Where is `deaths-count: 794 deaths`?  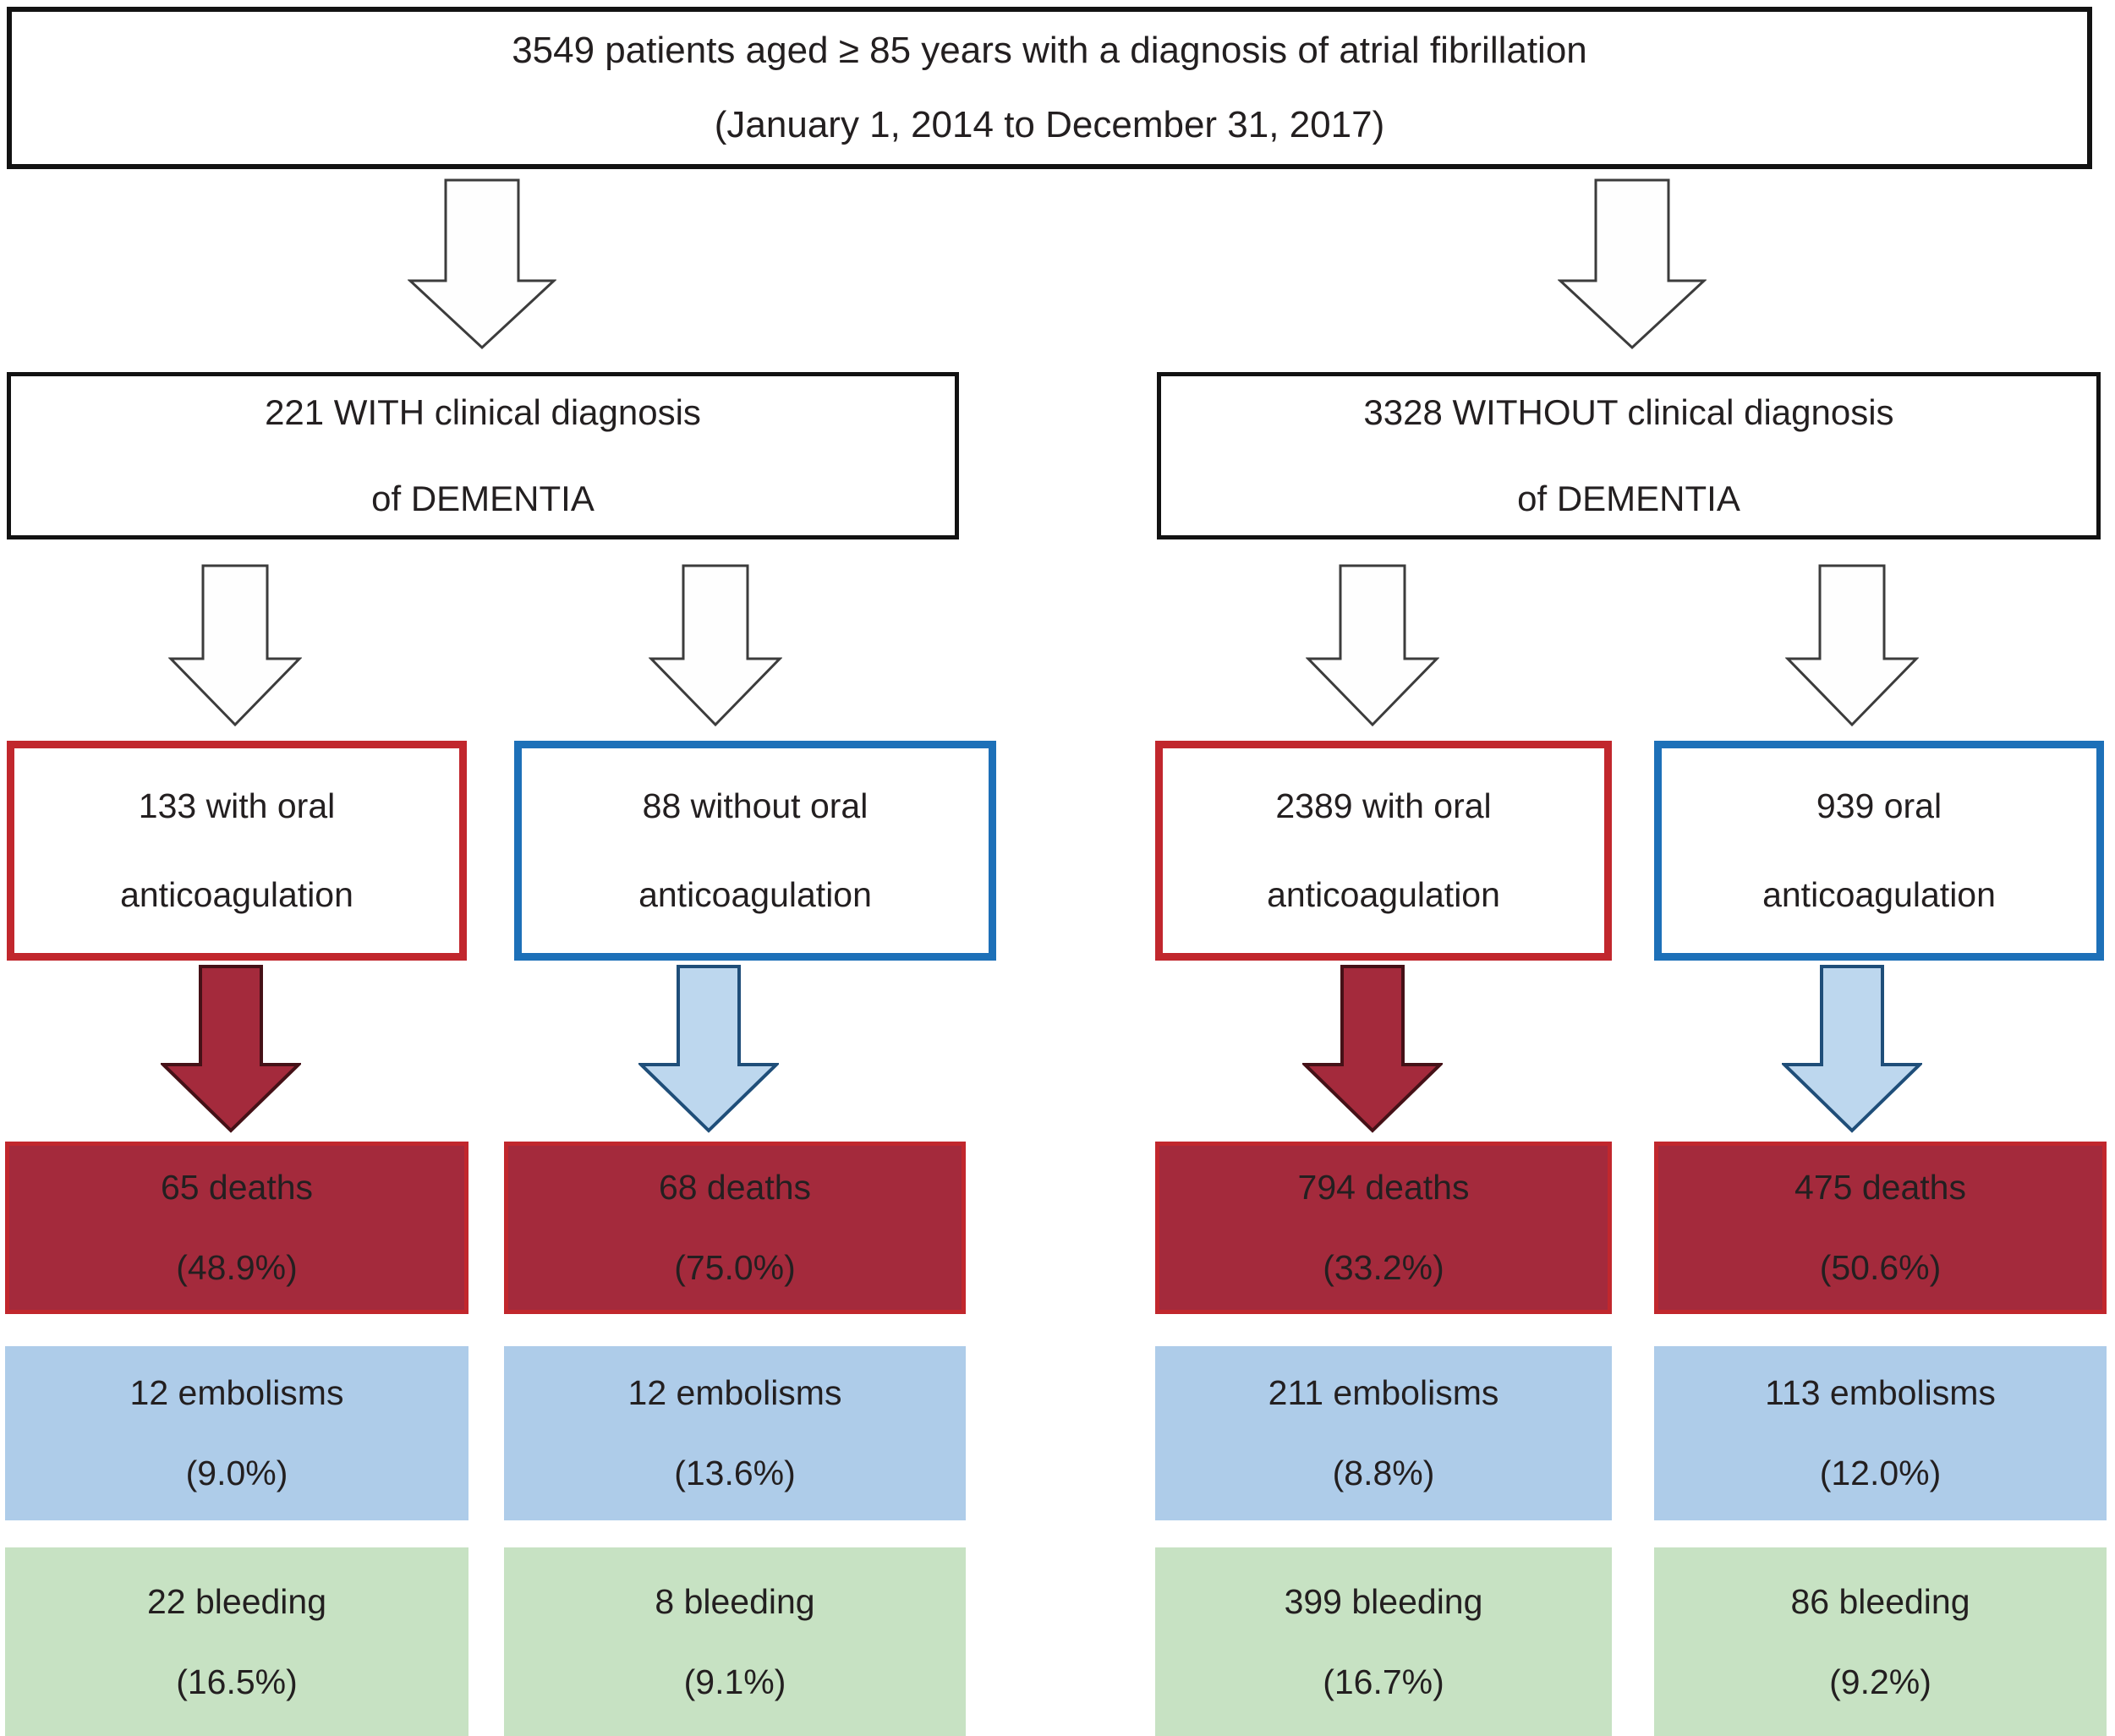 deaths-count: 794 deaths is located at coordinates (1383, 1187).